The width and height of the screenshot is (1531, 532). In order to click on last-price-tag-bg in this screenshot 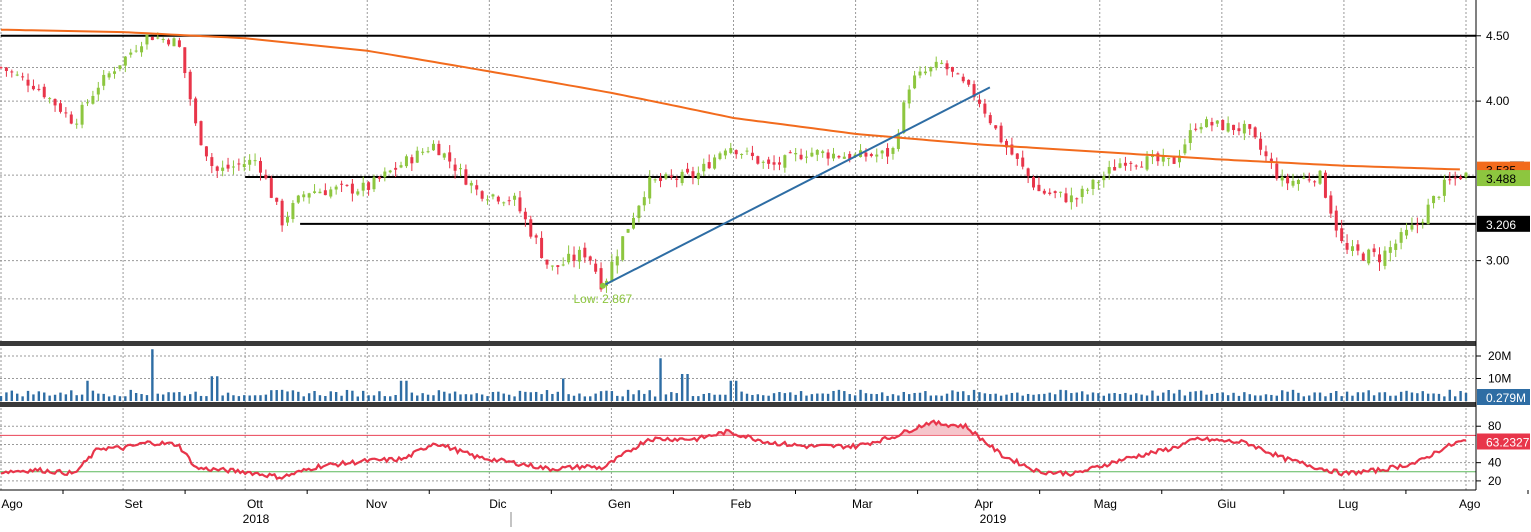, I will do `click(1503, 178)`.